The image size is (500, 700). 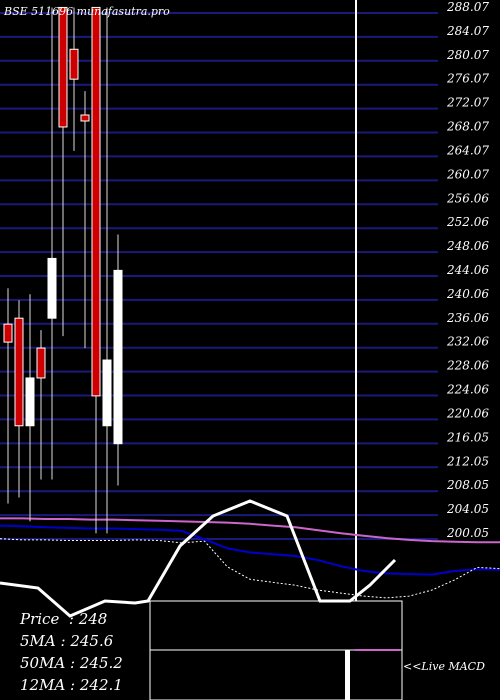 I want to click on ma-line-50ma, so click(x=250, y=550).